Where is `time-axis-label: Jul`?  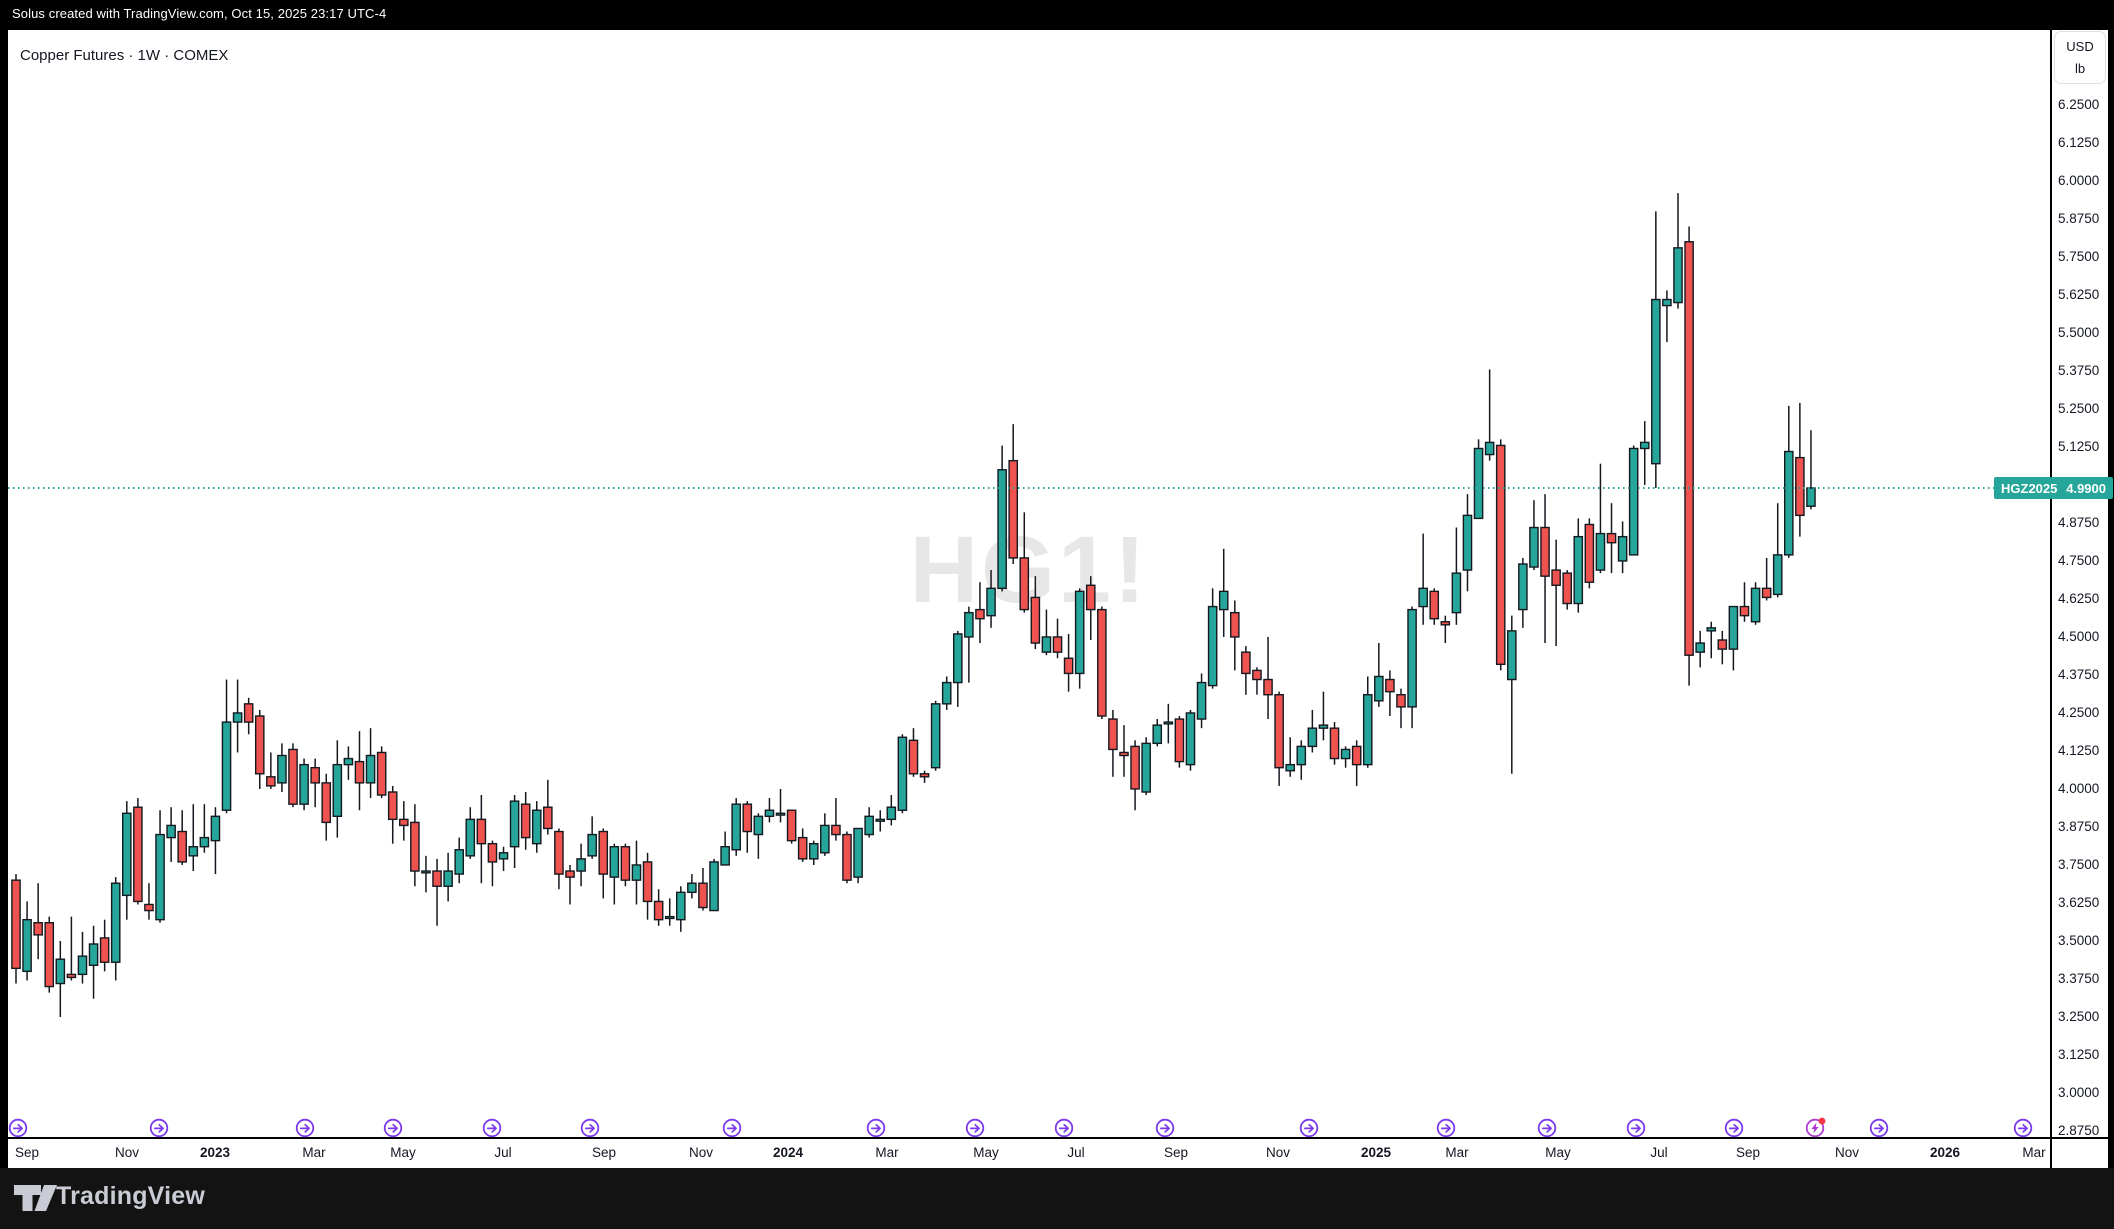 time-axis-label: Jul is located at coordinates (503, 1152).